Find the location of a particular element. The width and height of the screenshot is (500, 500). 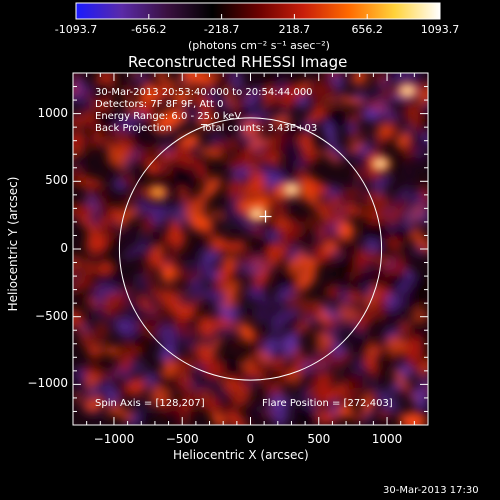

annotation-energy-range: Energy Range: 6.0 - 25.0 keV is located at coordinates (168, 116).